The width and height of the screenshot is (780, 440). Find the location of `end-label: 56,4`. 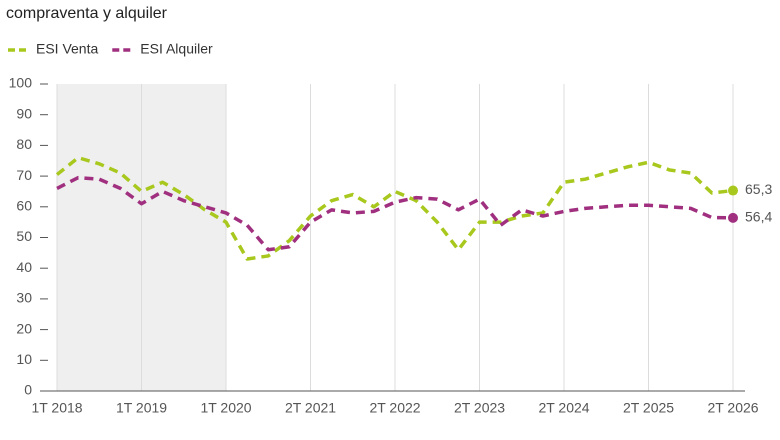

end-label: 56,4 is located at coordinates (758, 217).